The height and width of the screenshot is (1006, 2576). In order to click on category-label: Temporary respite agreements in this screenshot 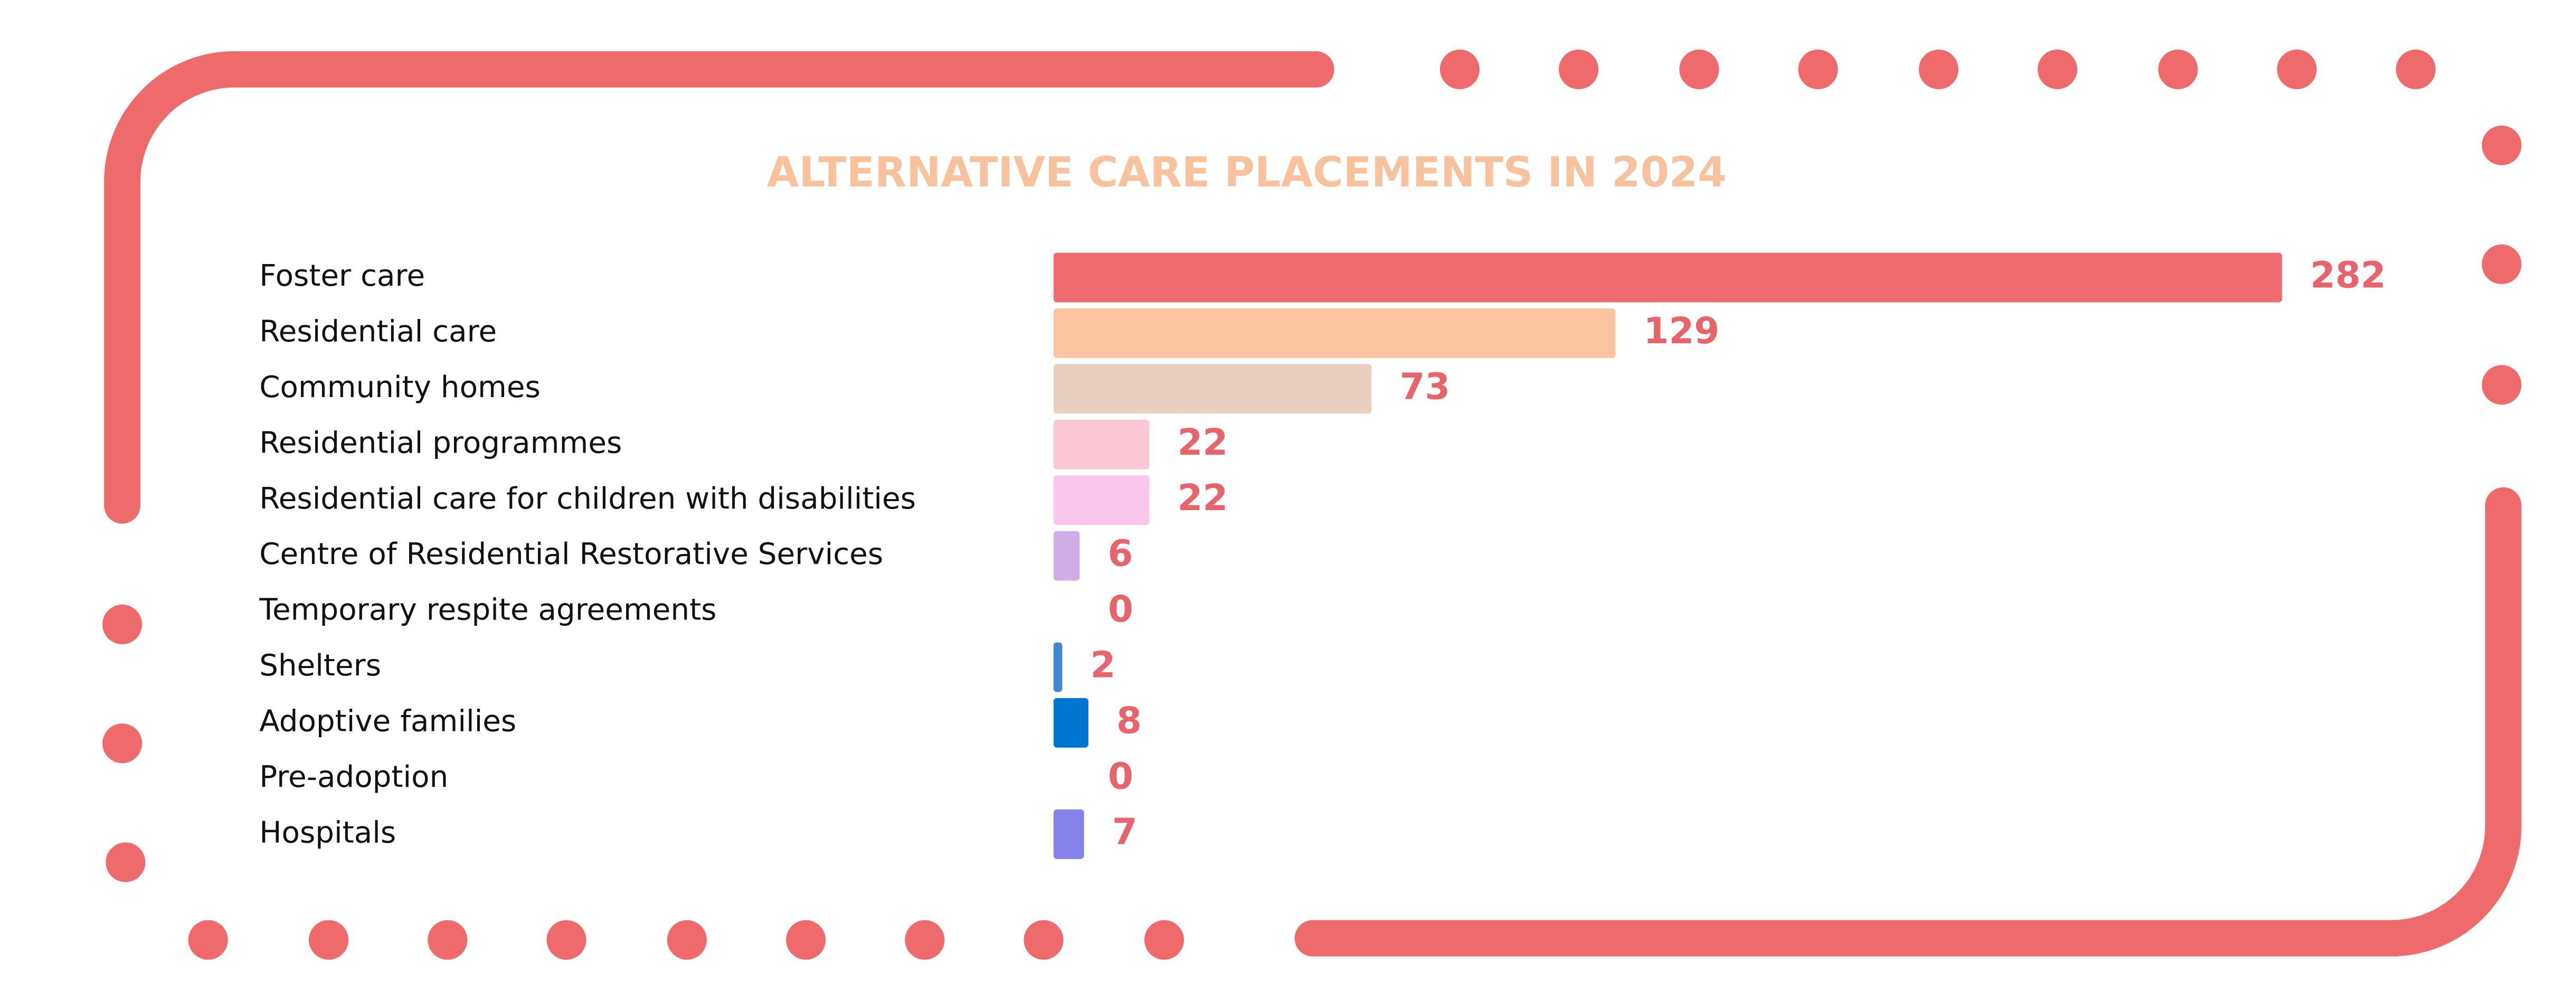, I will do `click(487, 610)`.